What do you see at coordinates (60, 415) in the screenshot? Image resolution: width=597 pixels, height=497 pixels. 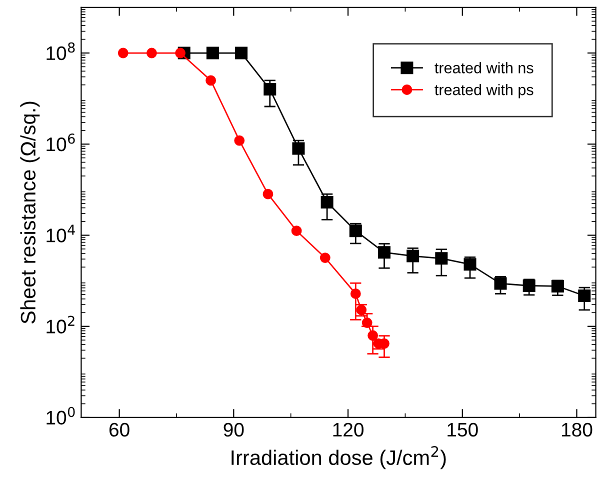 I see `y-tick-label: 10$^{0}$` at bounding box center [60, 415].